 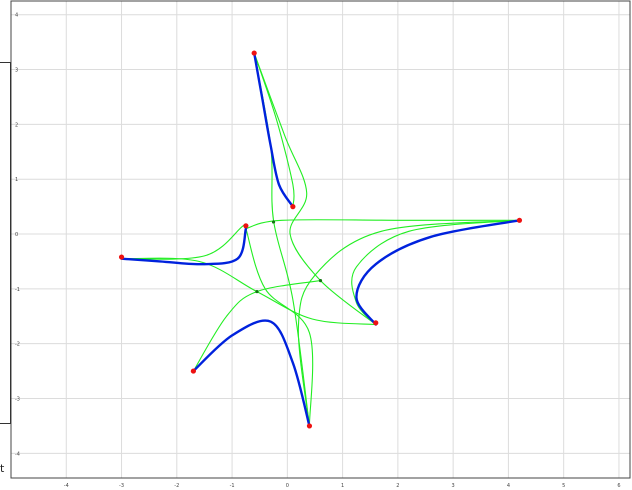 I want to click on x-tick-label: 5, so click(x=563, y=486).